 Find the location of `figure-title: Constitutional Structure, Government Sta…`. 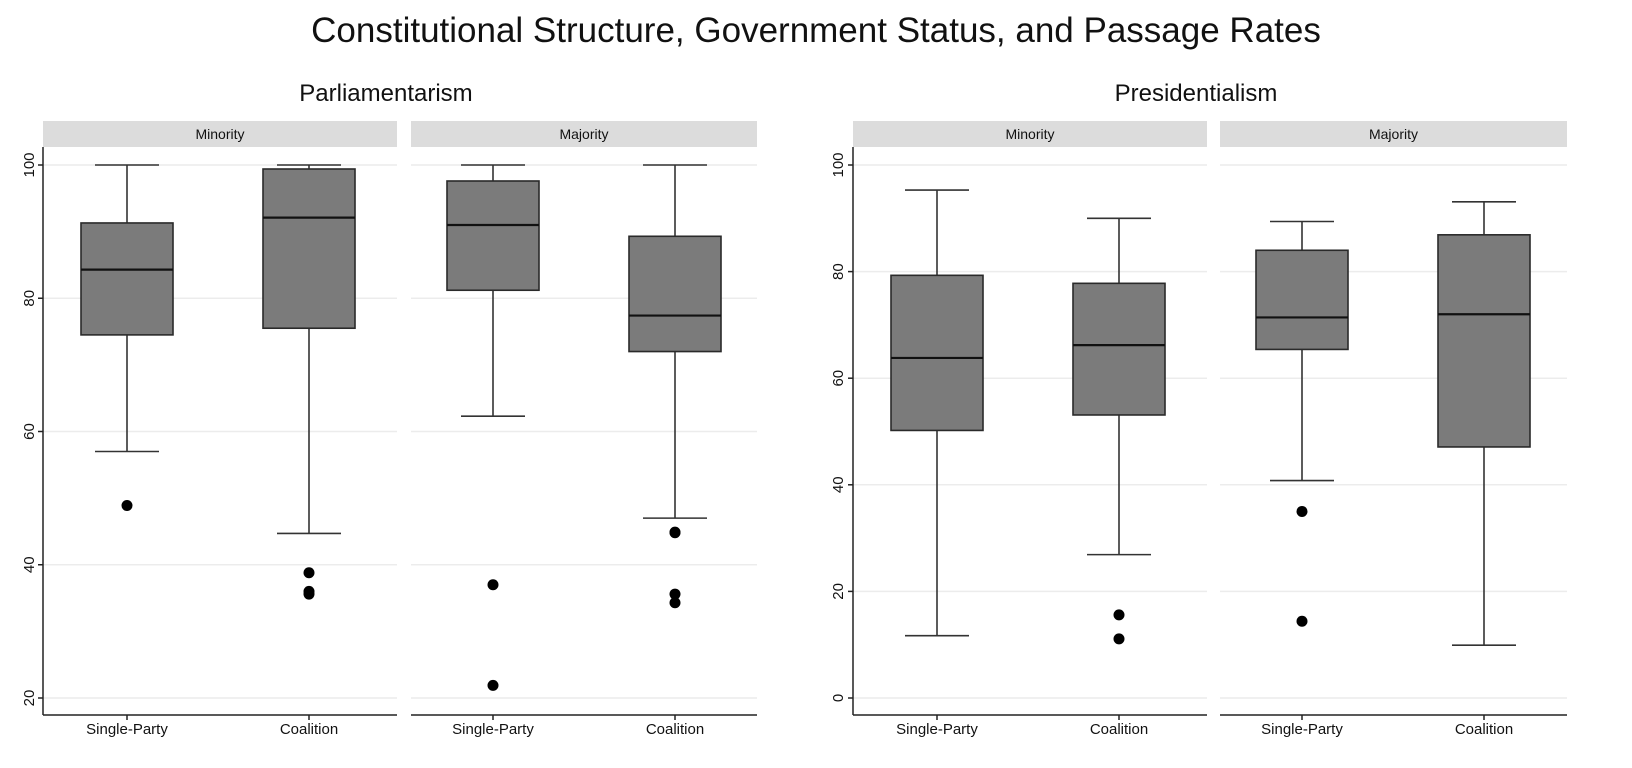

figure-title: Constitutional Structure, Government Sta… is located at coordinates (816, 30).